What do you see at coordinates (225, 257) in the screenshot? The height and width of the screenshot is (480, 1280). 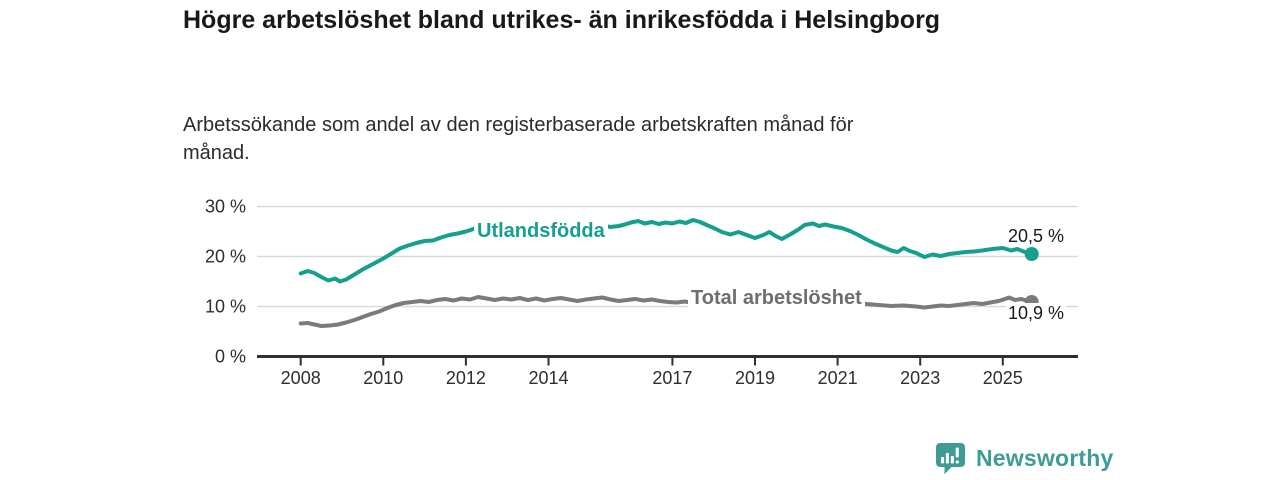 I see `y-tick-label: 20 %` at bounding box center [225, 257].